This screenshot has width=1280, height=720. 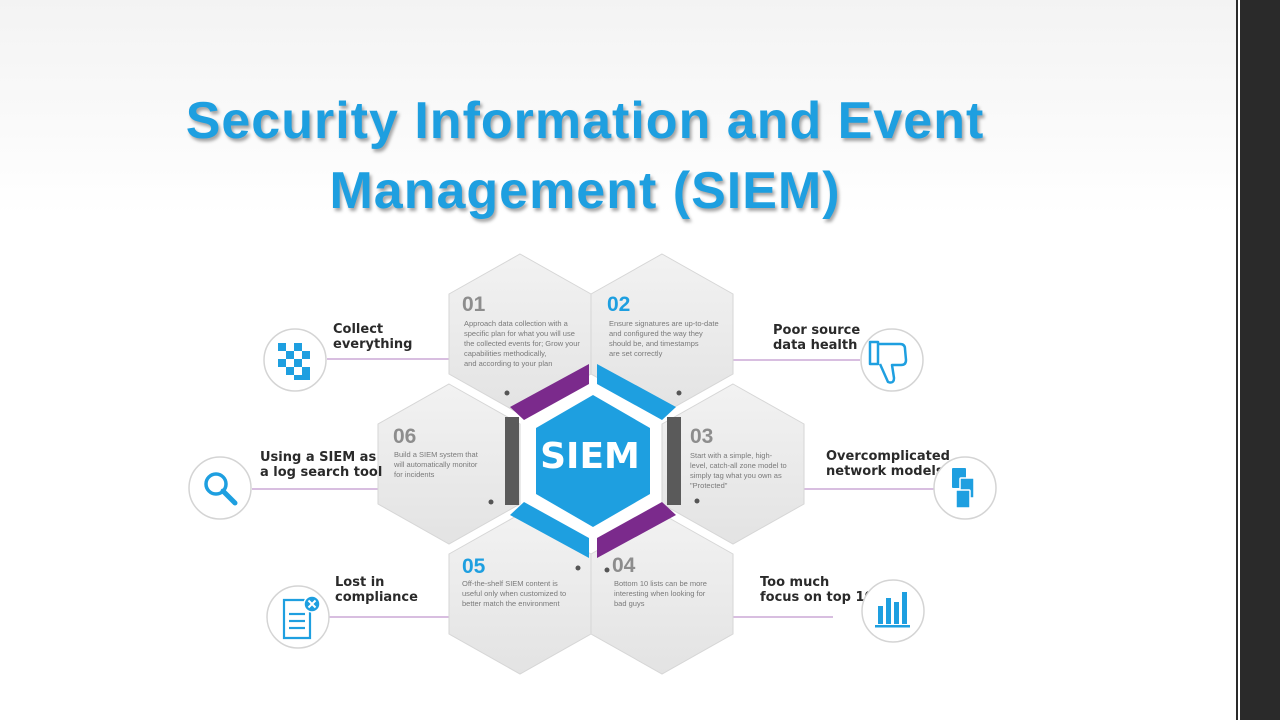 I want to click on callout-3-line-2: network models, so click(x=885, y=471).